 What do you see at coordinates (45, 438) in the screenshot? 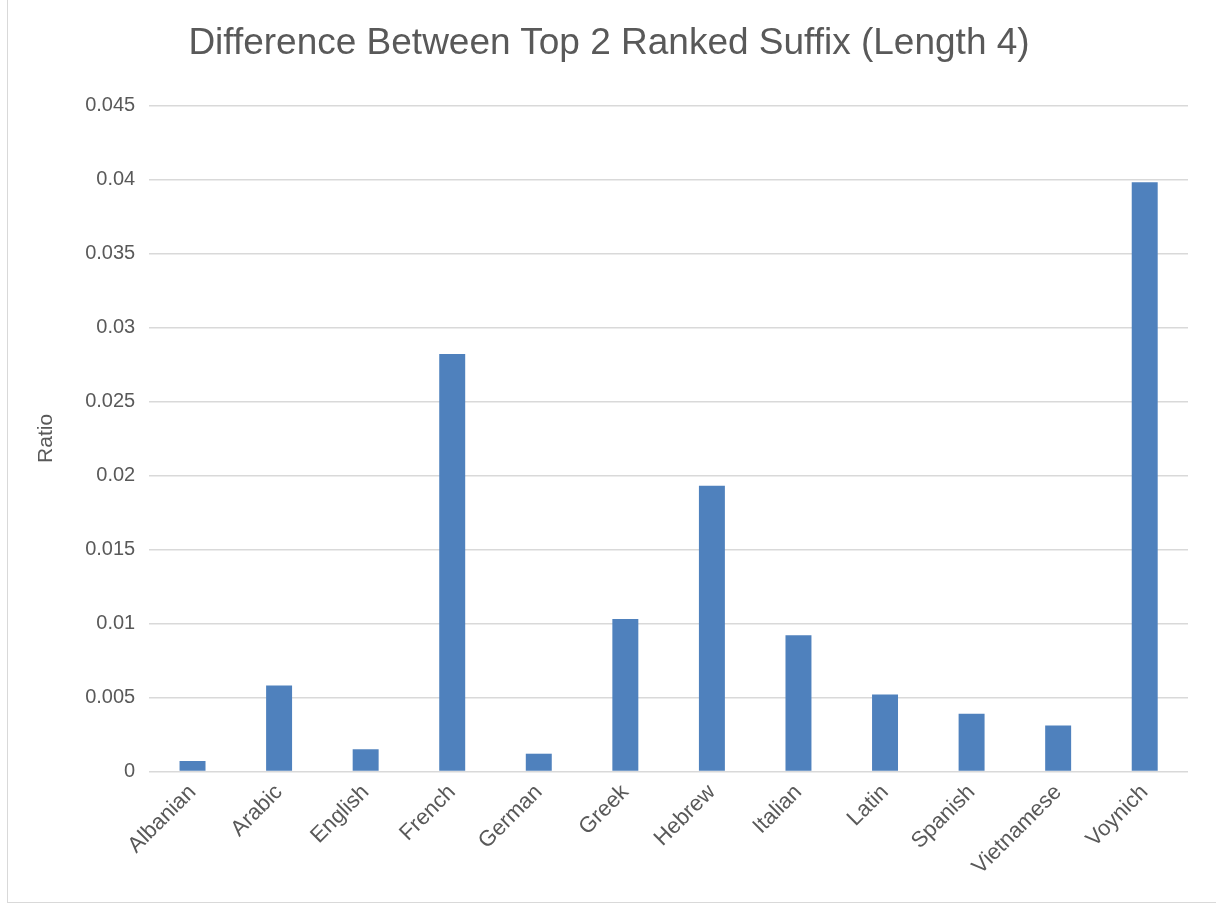
I see `y-axis-title: Ratio` at bounding box center [45, 438].